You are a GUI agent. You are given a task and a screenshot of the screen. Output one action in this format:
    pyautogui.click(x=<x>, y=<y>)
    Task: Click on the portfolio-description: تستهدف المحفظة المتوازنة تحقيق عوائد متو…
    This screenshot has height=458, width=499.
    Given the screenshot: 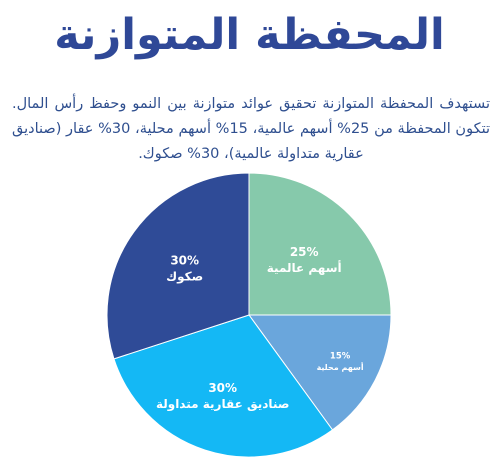 What is the action you would take?
    pyautogui.click(x=251, y=129)
    